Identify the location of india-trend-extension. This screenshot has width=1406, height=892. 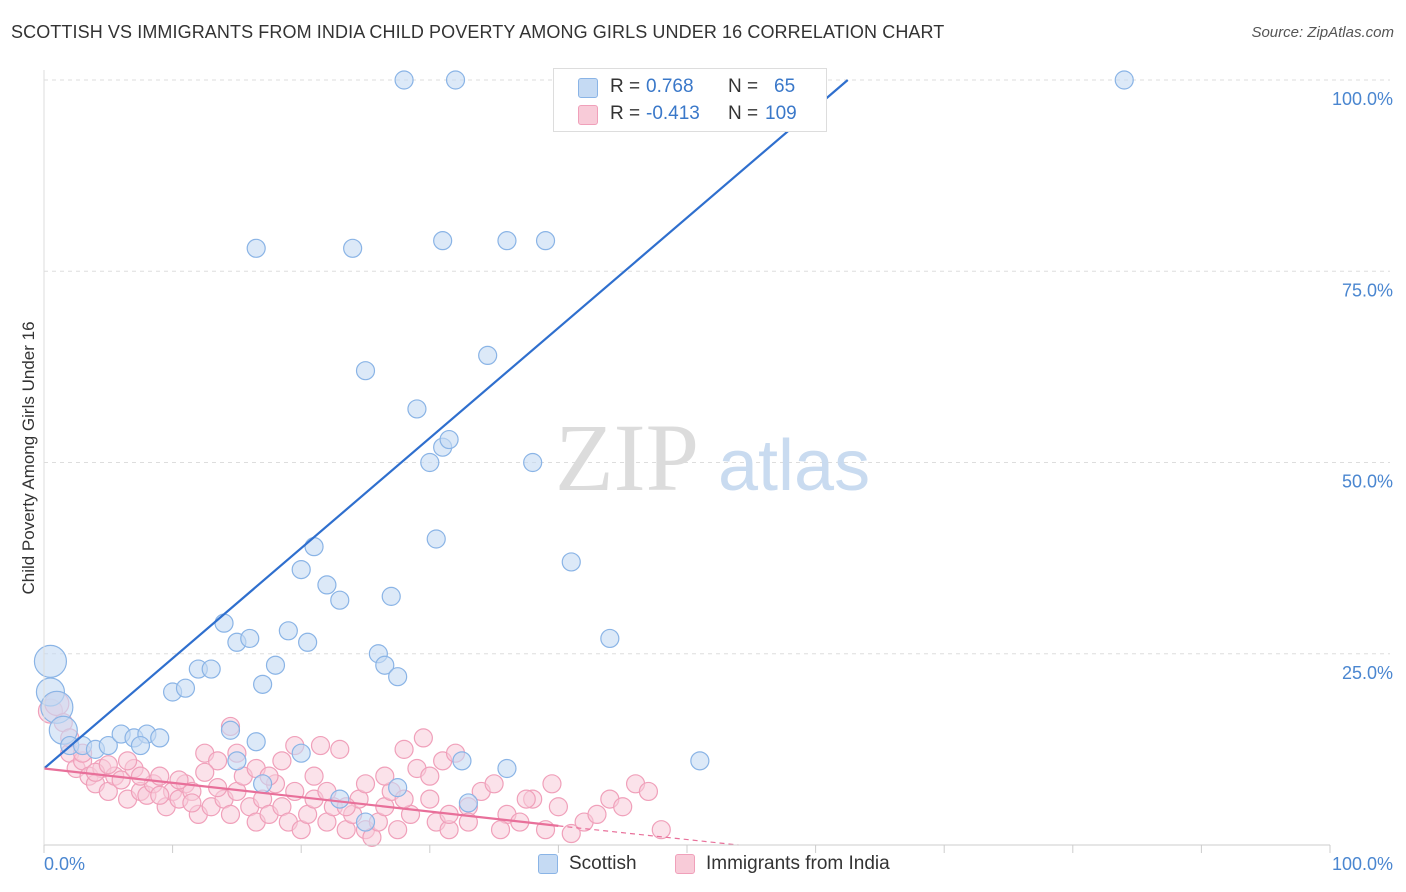
(648, 835).